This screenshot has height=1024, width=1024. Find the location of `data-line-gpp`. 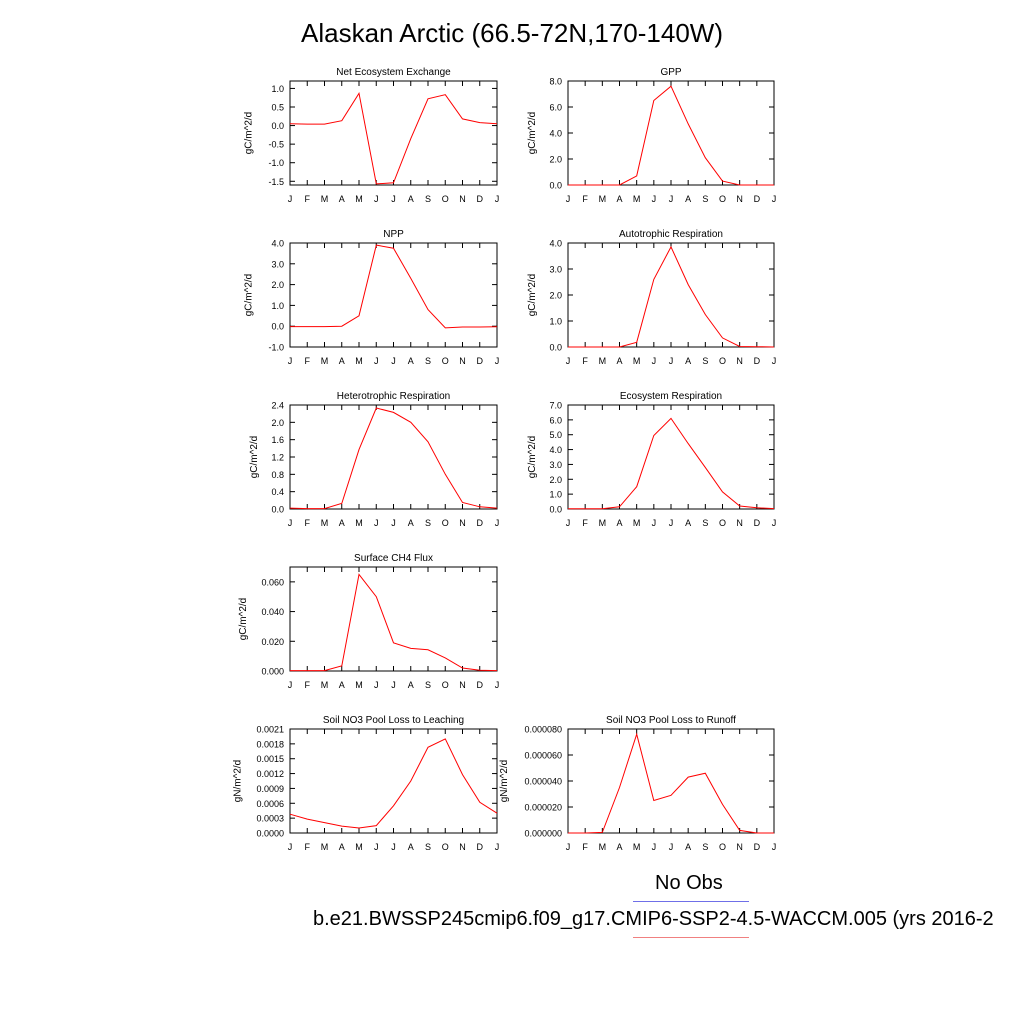

data-line-gpp is located at coordinates (671, 135).